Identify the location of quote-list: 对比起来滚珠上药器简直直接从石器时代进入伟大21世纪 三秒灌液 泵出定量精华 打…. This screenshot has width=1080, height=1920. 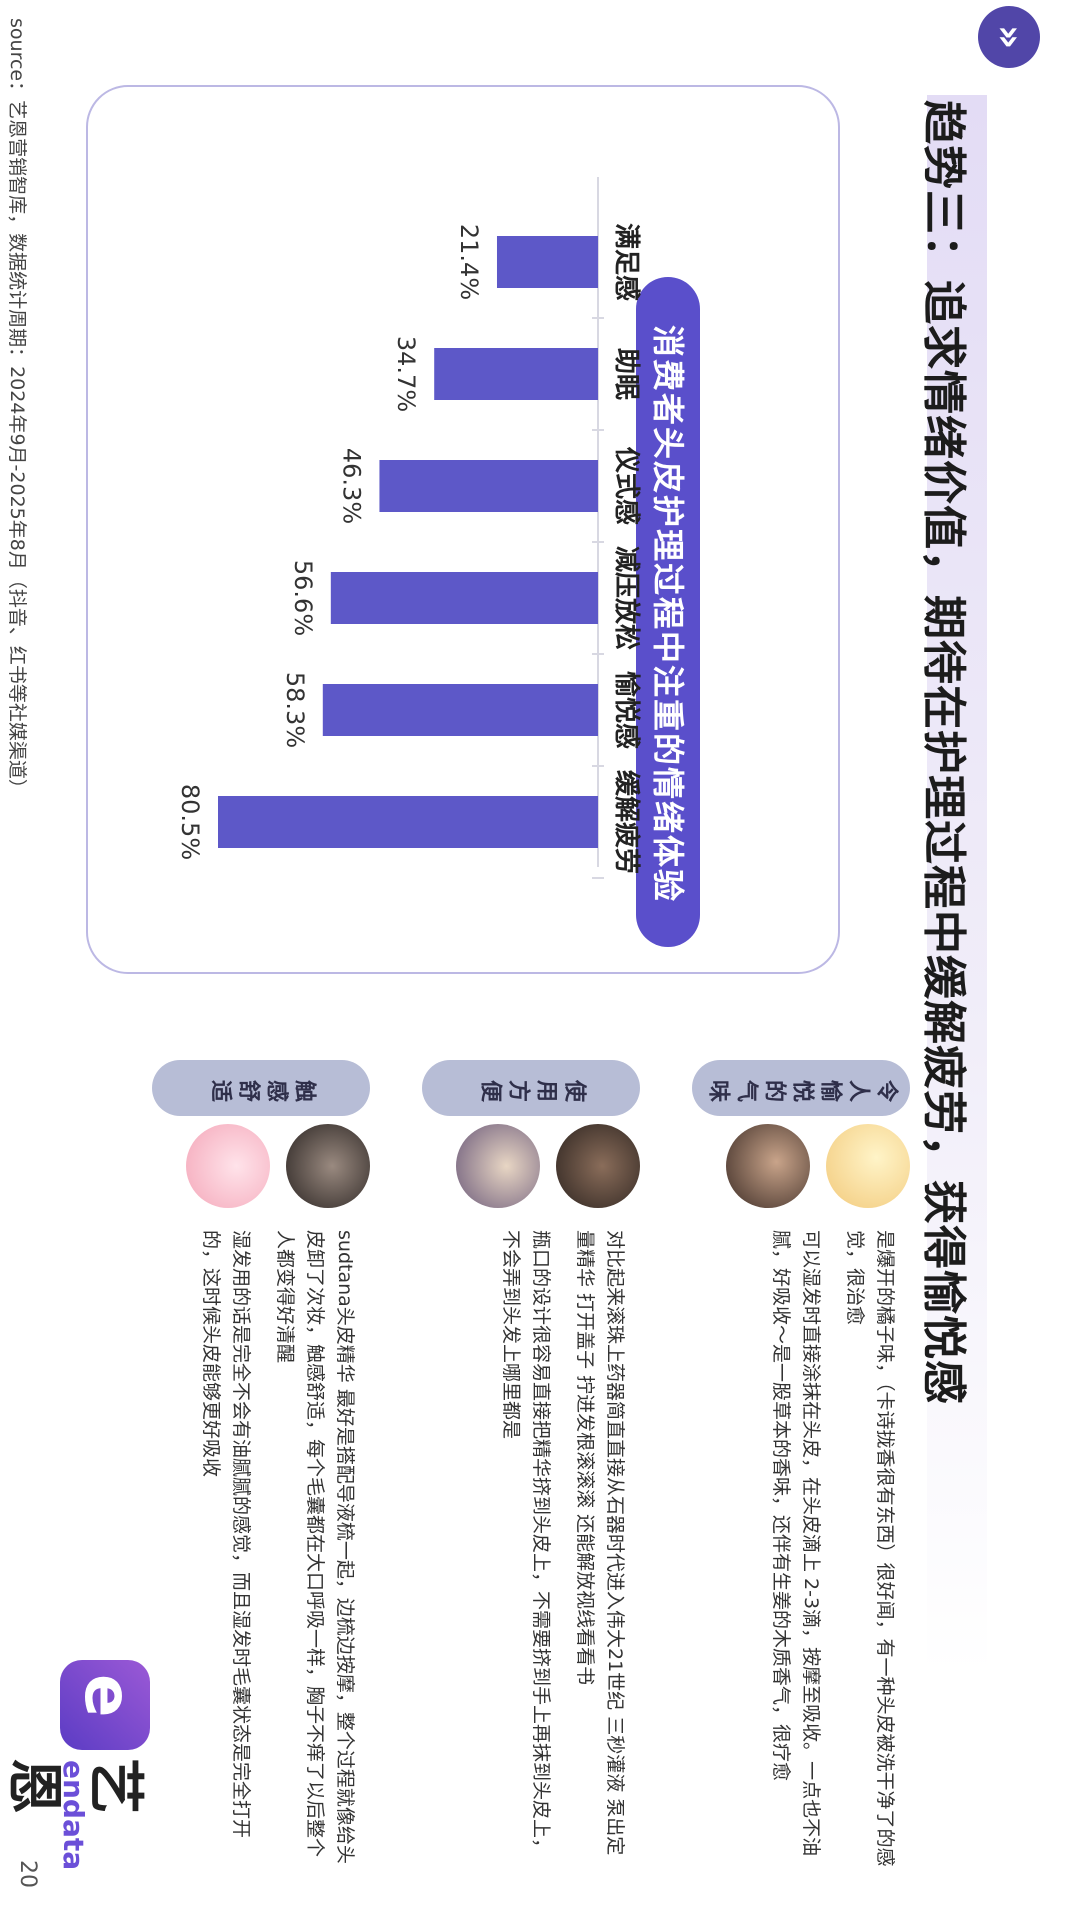
(556, 1550).